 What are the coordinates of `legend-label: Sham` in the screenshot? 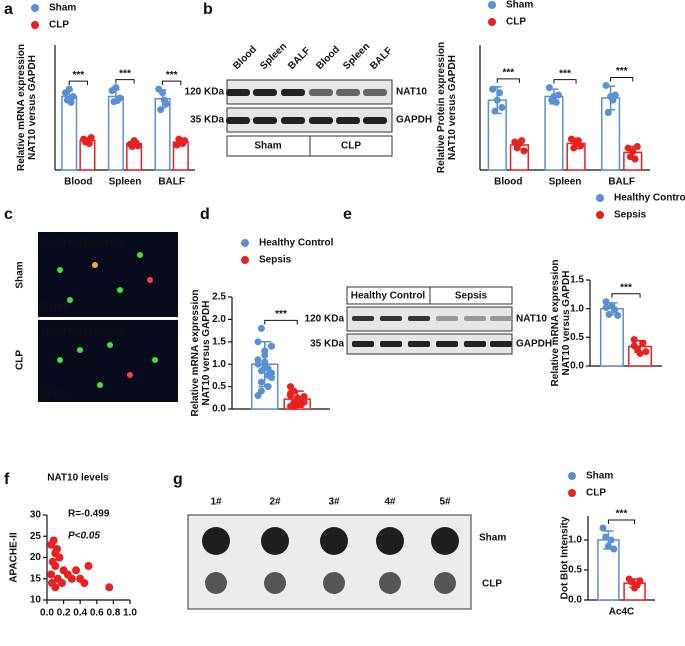 It's located at (62, 8).